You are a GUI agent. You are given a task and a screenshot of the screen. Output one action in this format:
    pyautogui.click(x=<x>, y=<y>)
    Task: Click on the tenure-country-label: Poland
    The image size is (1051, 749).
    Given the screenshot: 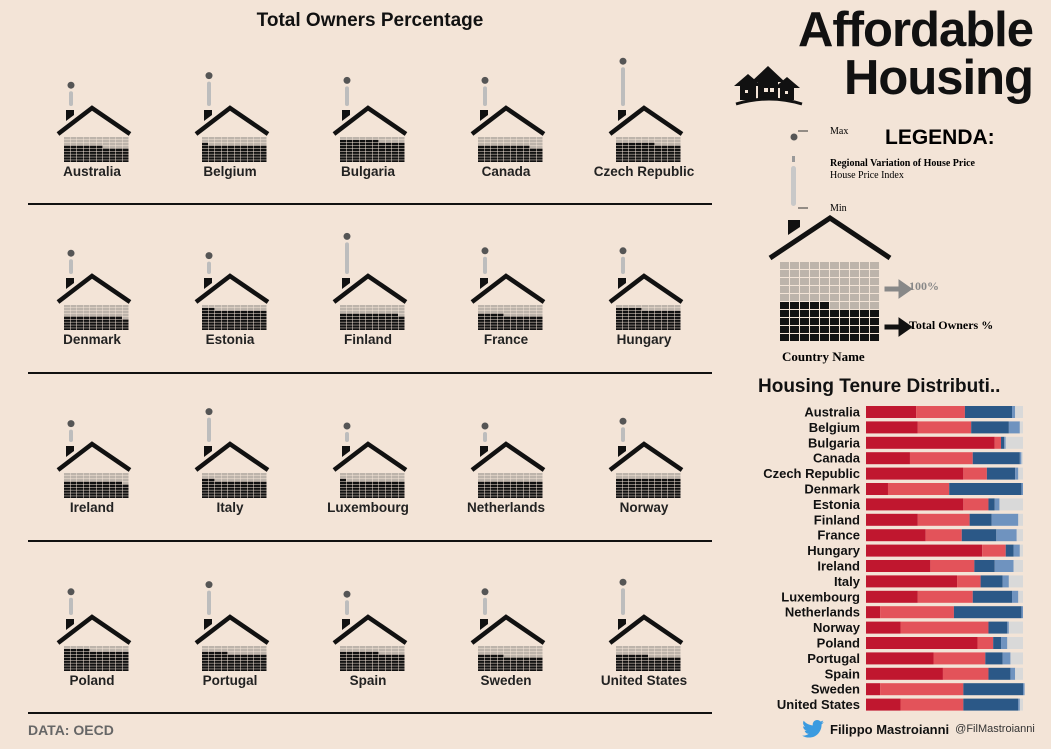 What is the action you would take?
    pyautogui.click(x=838, y=643)
    